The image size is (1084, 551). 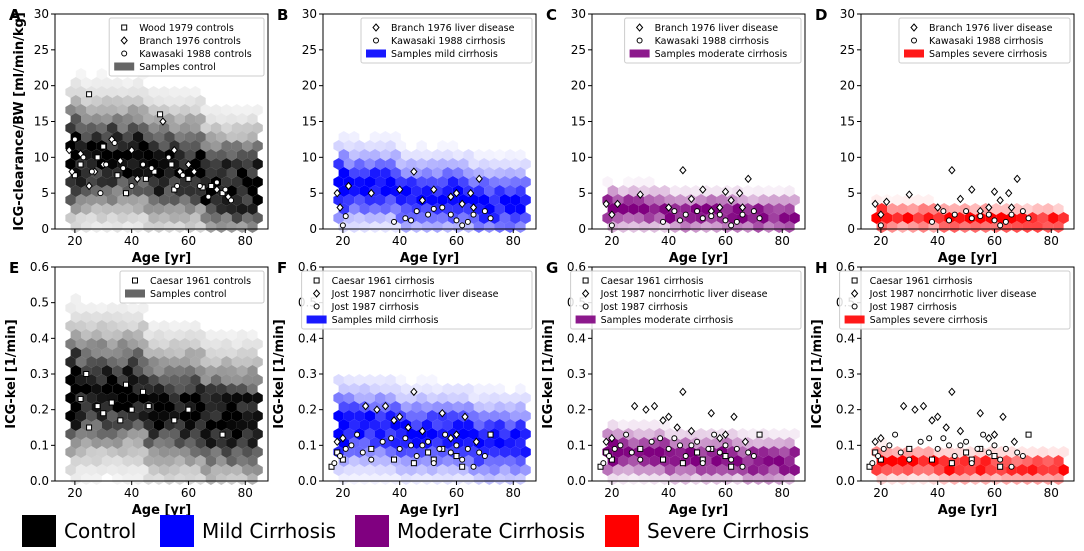 What do you see at coordinates (45, 193) in the screenshot?
I see `y-tick-label-a-1: 5` at bounding box center [45, 193].